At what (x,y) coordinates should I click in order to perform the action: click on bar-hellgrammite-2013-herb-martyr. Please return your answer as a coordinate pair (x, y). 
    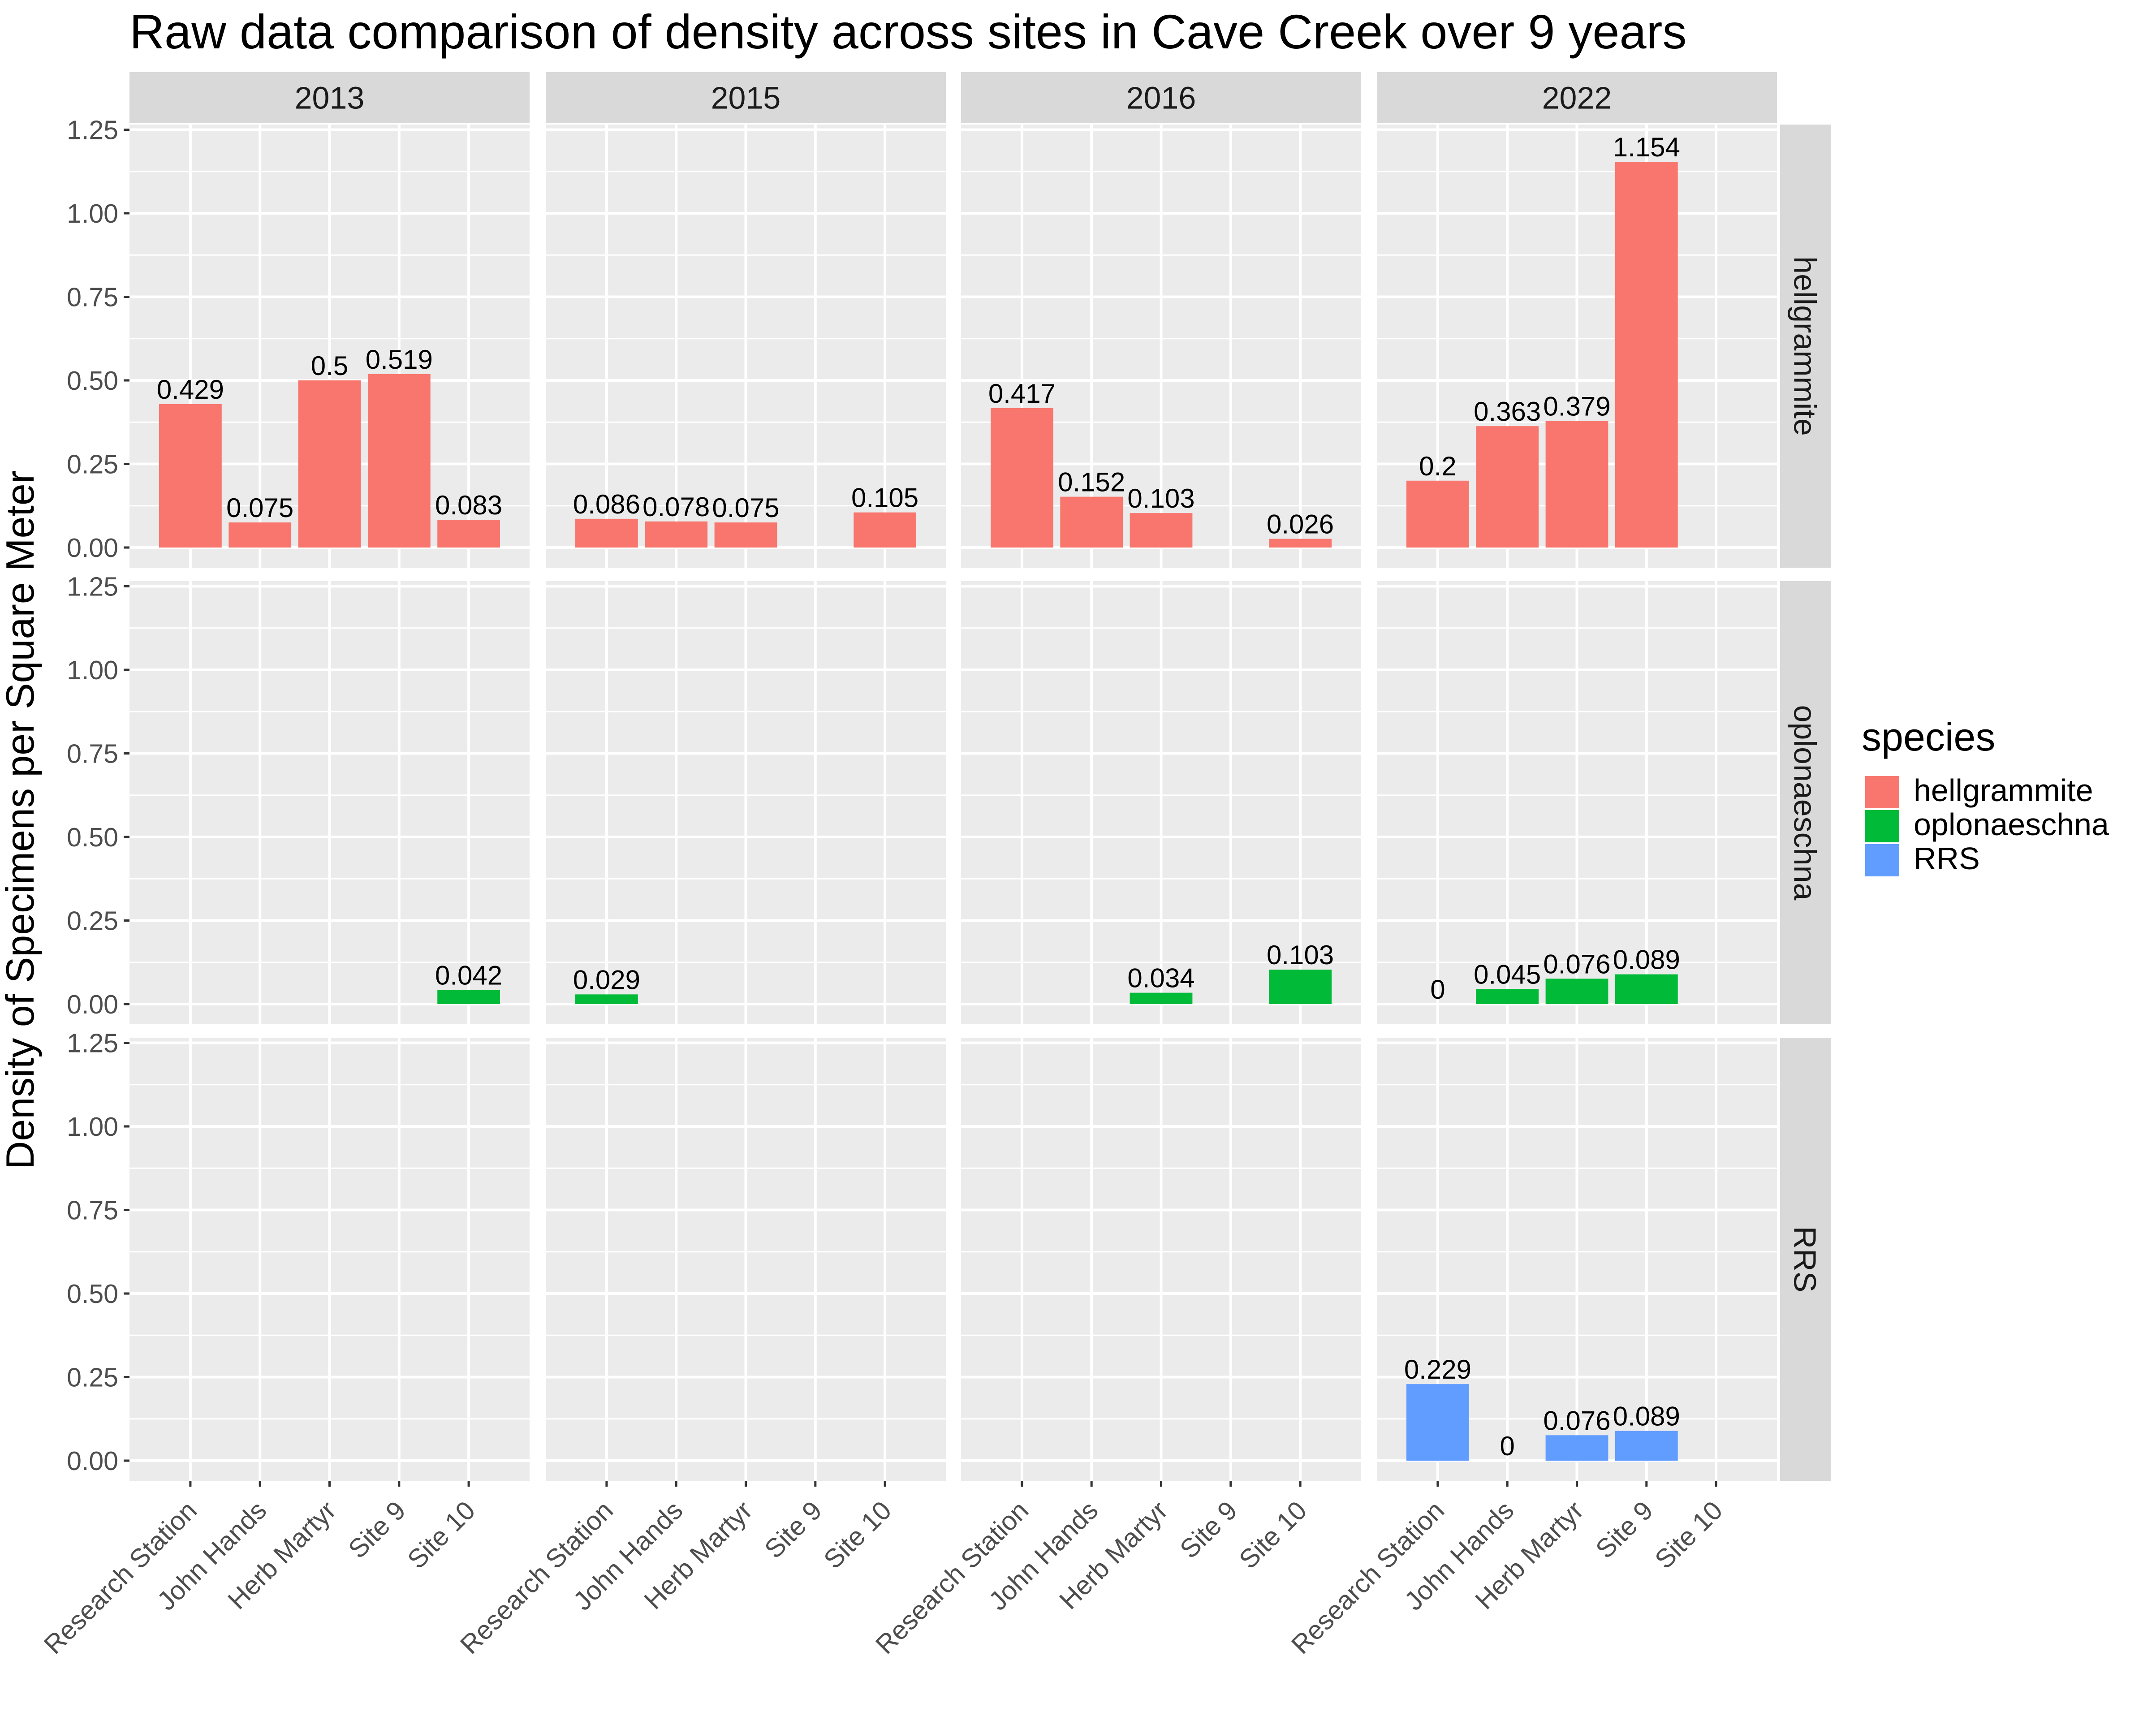
    Looking at the image, I should click on (329, 464).